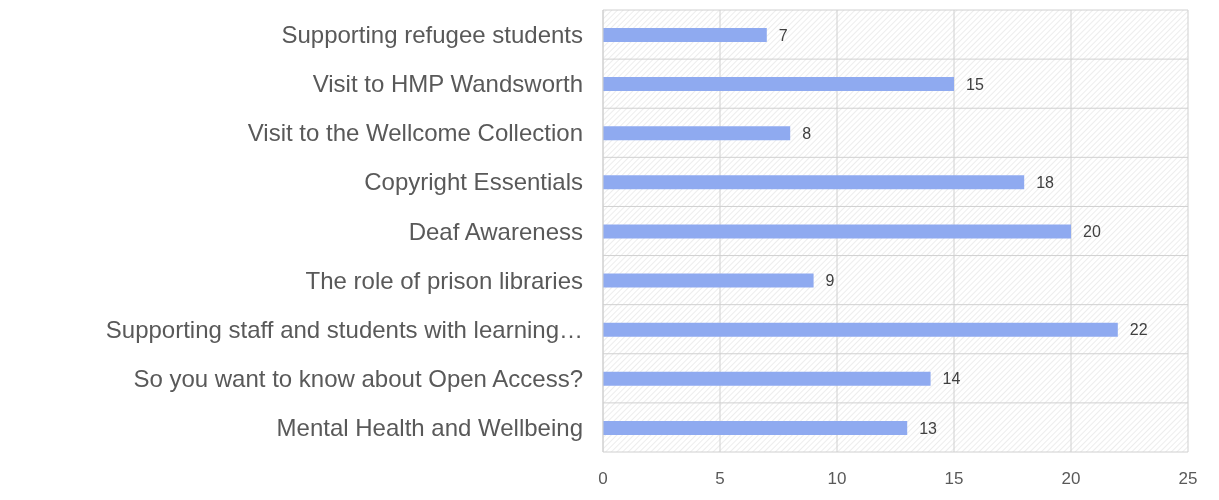 The image size is (1219, 500). What do you see at coordinates (447, 84) in the screenshot?
I see `y-tick-label: Visit to HMP Wandsworth` at bounding box center [447, 84].